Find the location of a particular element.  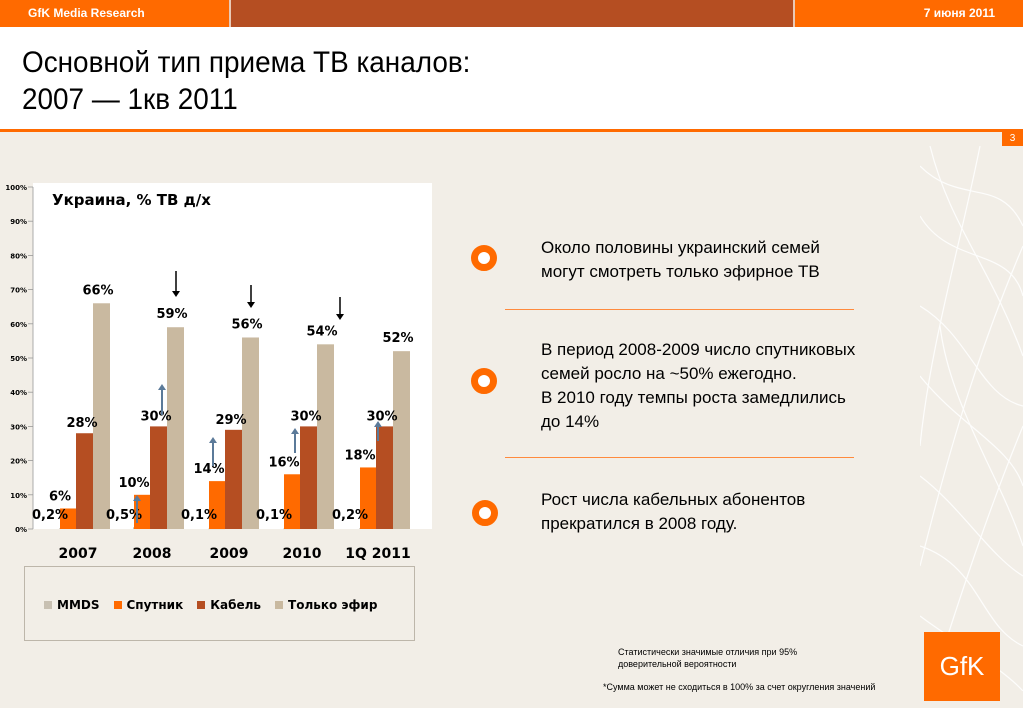

top-bar-middle is located at coordinates (512, 13).